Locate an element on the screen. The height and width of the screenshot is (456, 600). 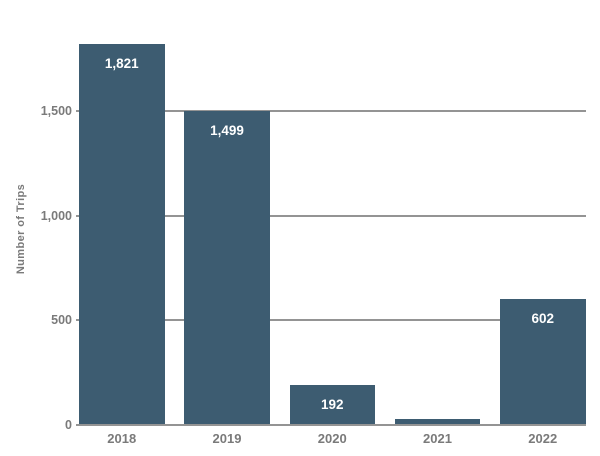
x-tick-label: 2019 is located at coordinates (227, 438).